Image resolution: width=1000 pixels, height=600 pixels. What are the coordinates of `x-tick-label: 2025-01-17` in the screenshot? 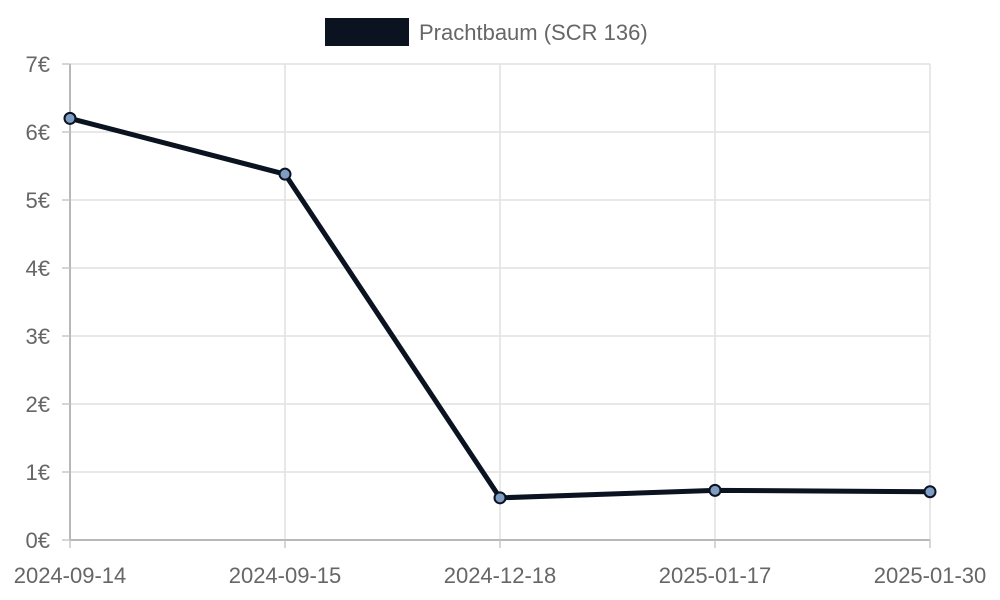 It's located at (715, 575).